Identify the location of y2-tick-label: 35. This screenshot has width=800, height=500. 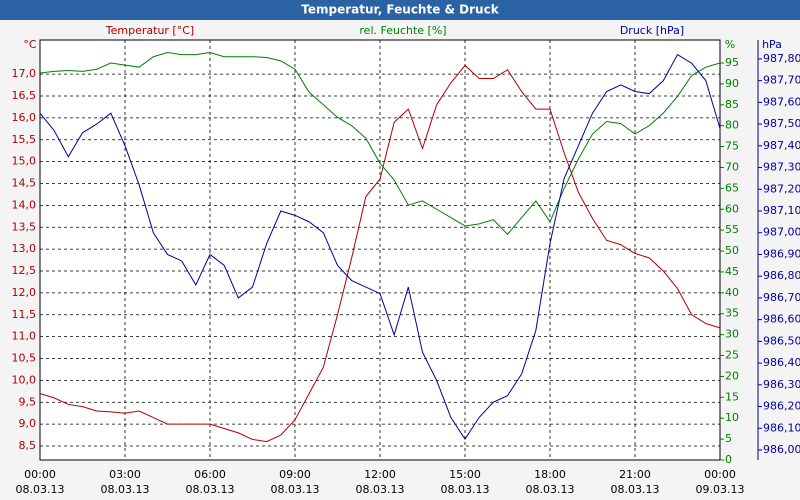
(732, 313).